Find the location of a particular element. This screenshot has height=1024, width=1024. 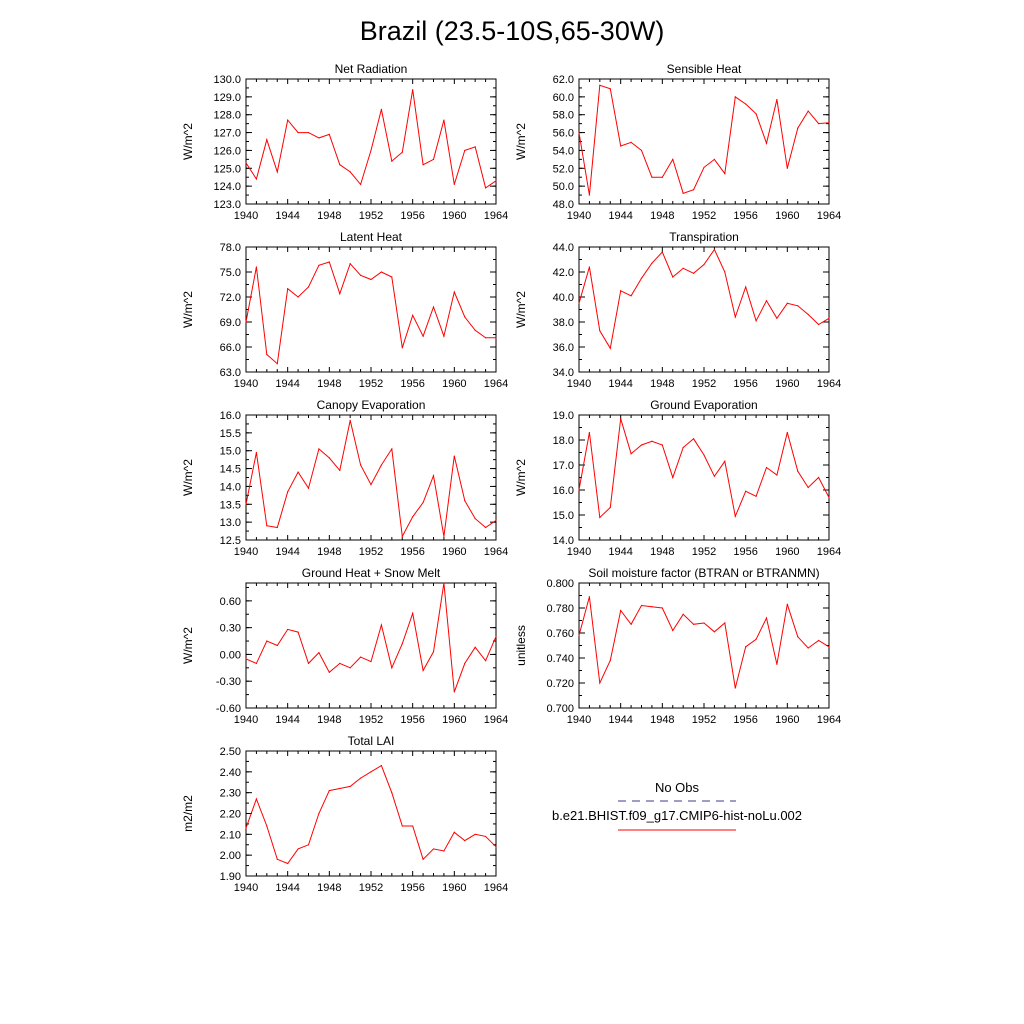

y-tick-label: 50.0 is located at coordinates (563, 187).